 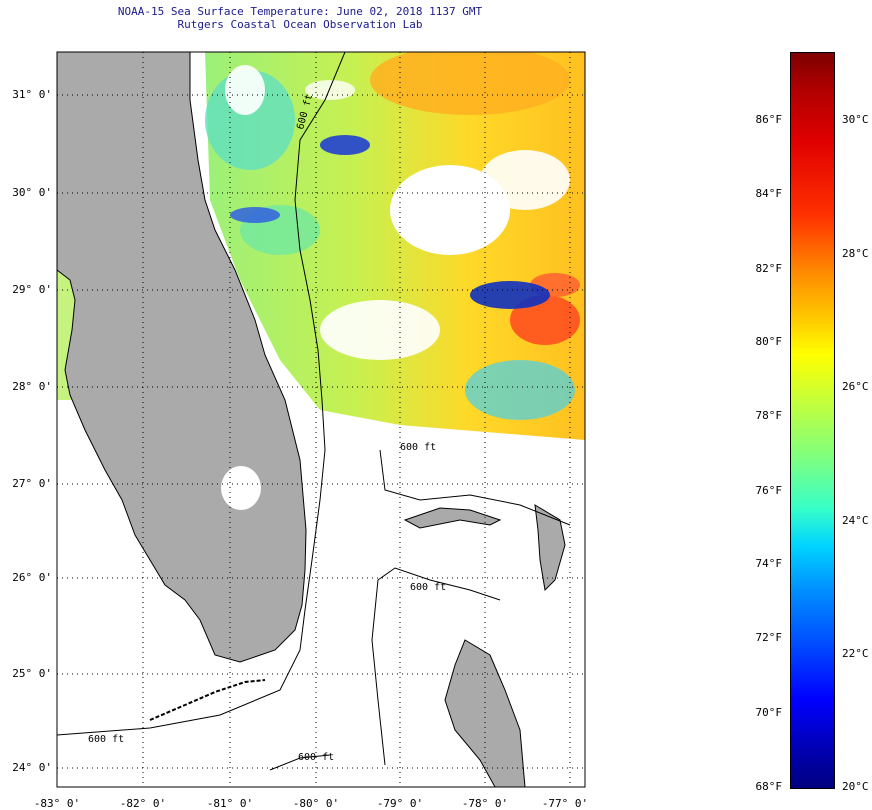 What do you see at coordinates (316, 803) in the screenshot?
I see `lon-label: -80° 0'` at bounding box center [316, 803].